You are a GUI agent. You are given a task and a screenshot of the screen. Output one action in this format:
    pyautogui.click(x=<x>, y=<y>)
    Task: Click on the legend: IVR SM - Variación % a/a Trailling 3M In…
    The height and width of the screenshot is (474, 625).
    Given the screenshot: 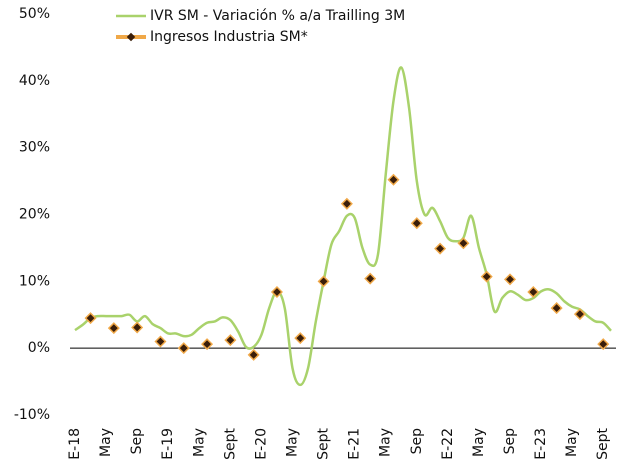 What is the action you would take?
    pyautogui.click(x=260, y=26)
    